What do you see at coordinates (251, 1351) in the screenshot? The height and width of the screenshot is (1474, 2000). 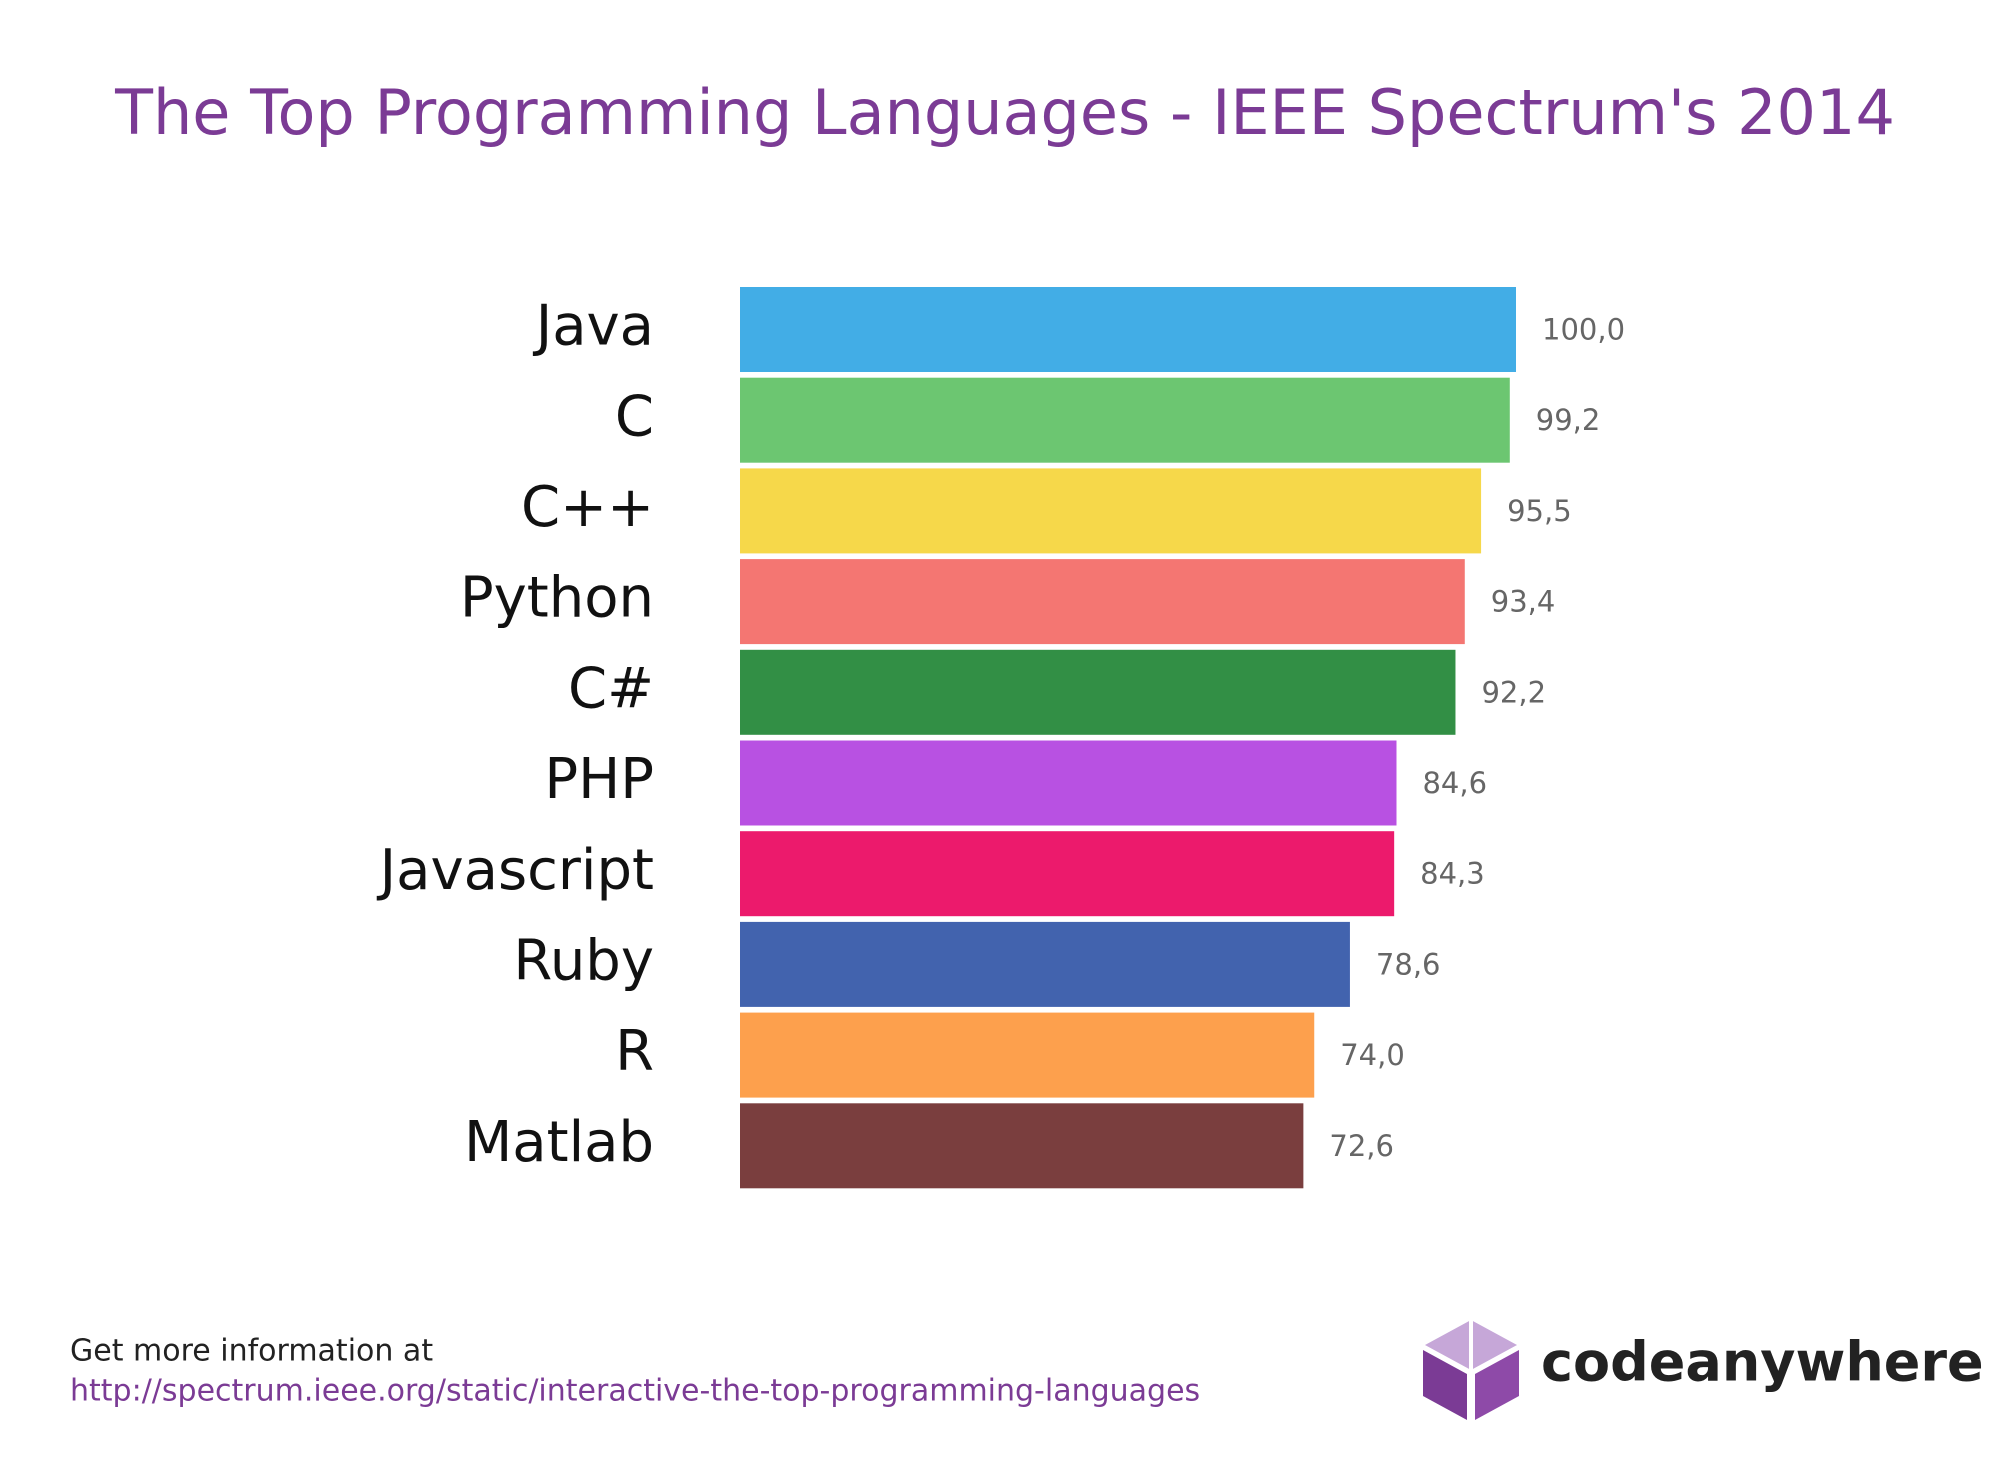 I see `footer-text: Get more information at` at bounding box center [251, 1351].